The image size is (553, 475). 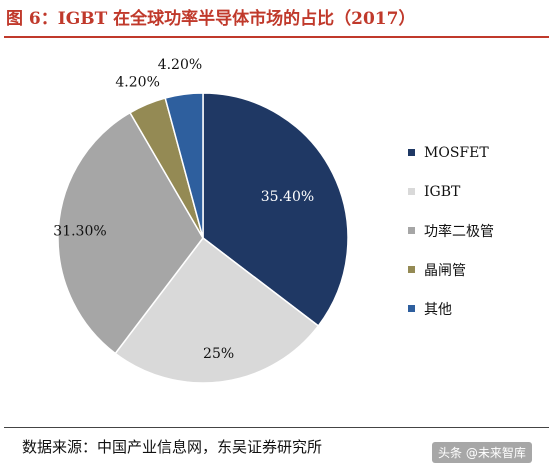 What do you see at coordinates (172, 447) in the screenshot?
I see `source-note: 数据来源：中国产业信息网，东吴证券研究所` at bounding box center [172, 447].